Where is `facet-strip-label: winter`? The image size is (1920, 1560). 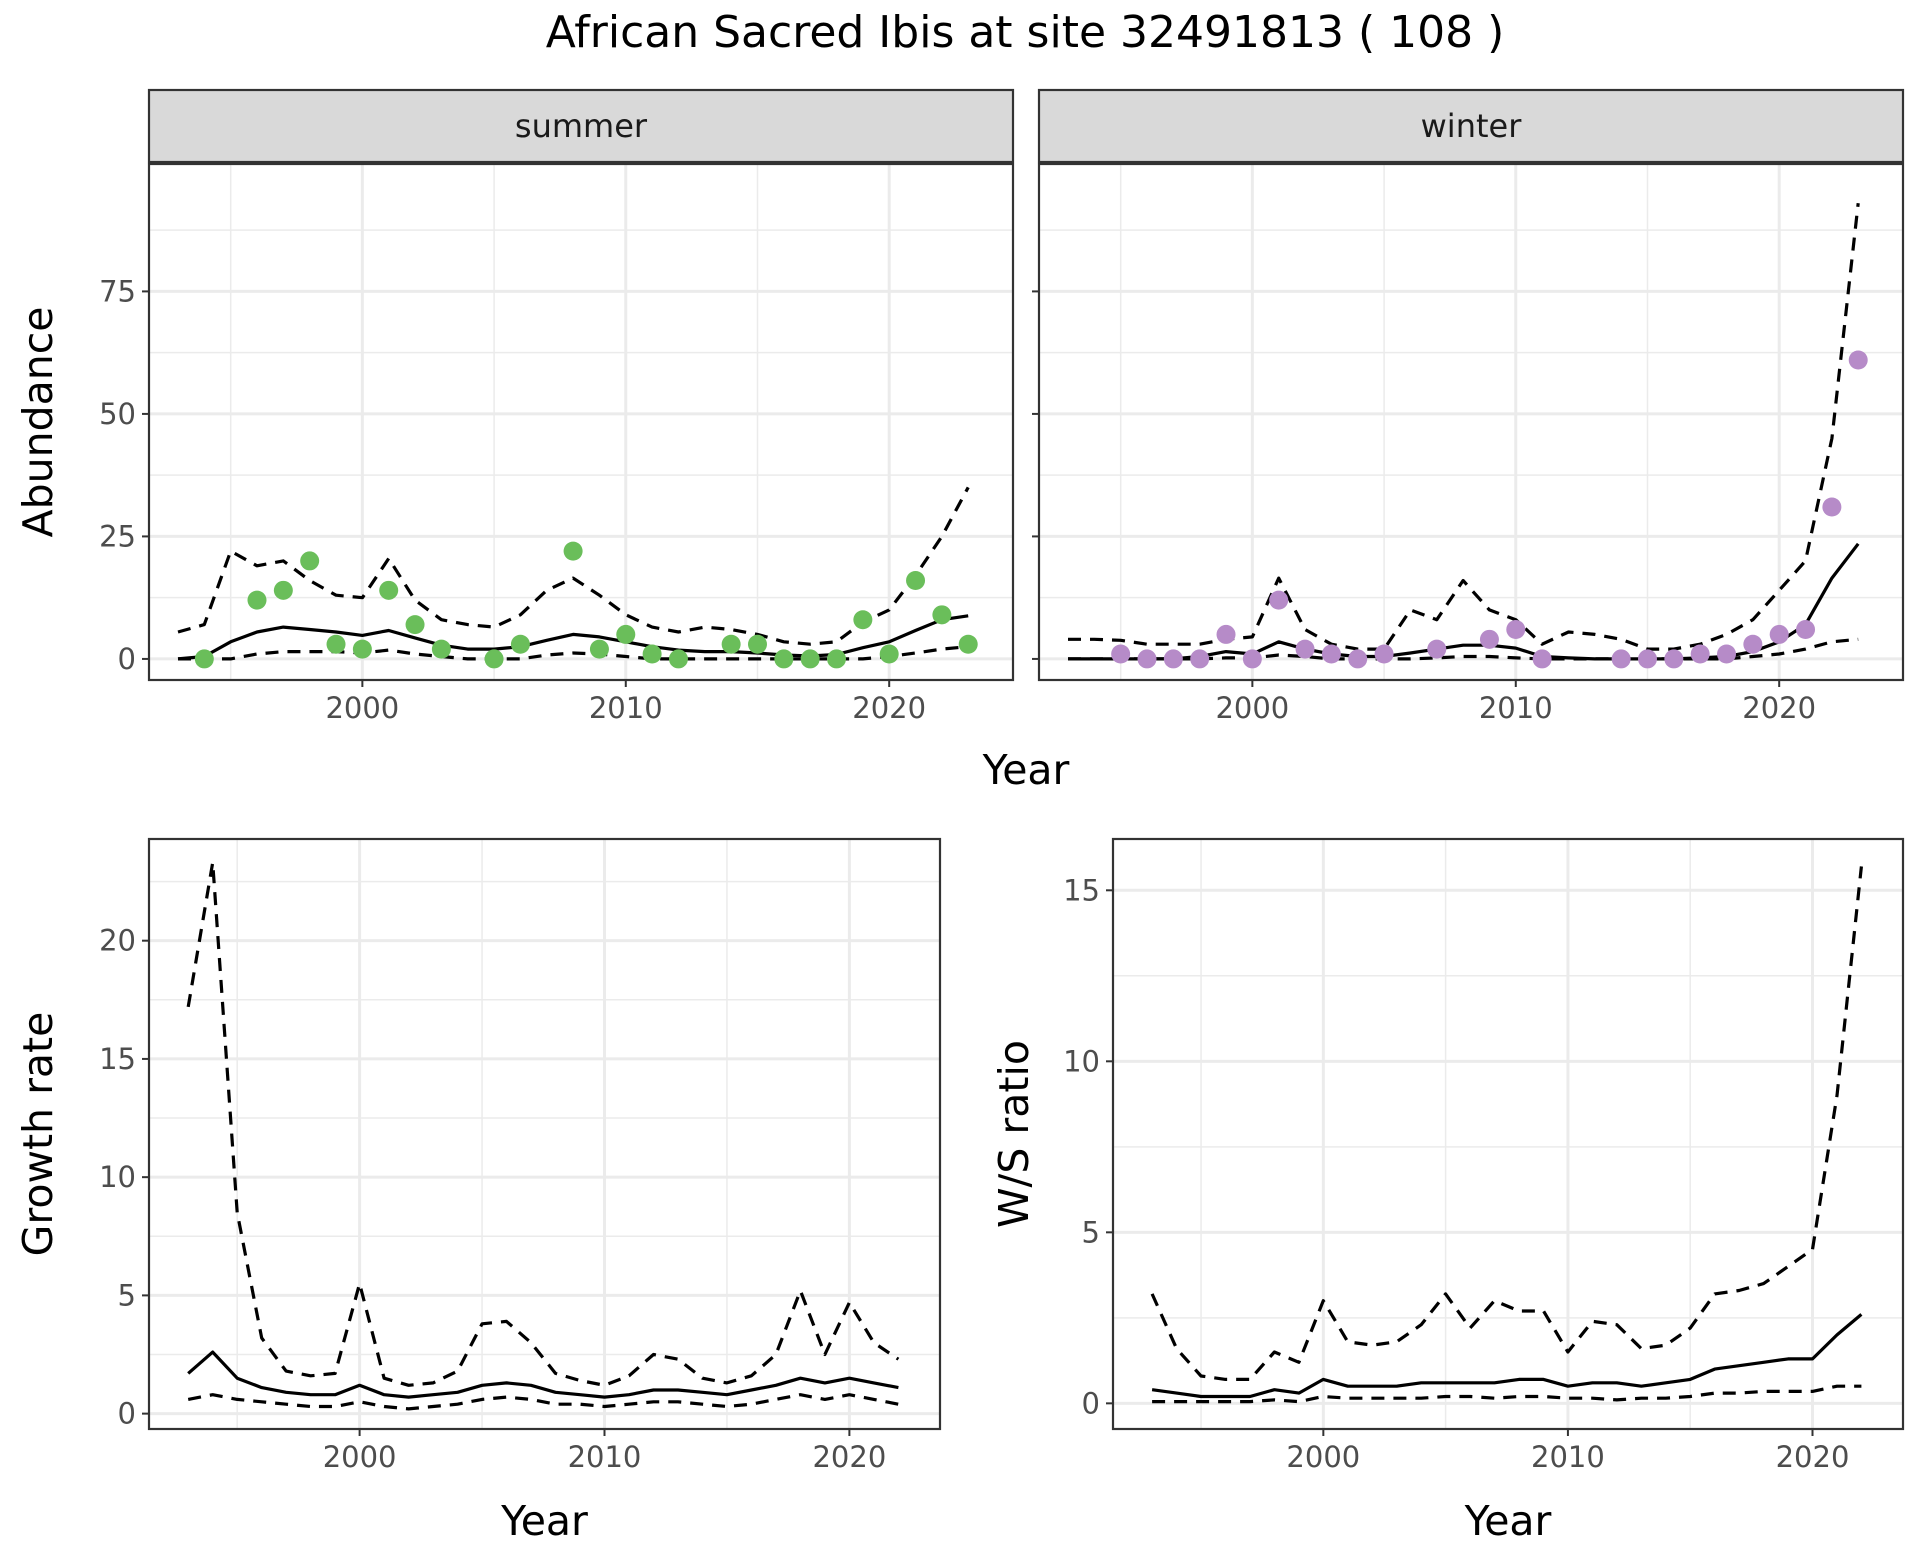
facet-strip-label: winter is located at coordinates (1472, 126).